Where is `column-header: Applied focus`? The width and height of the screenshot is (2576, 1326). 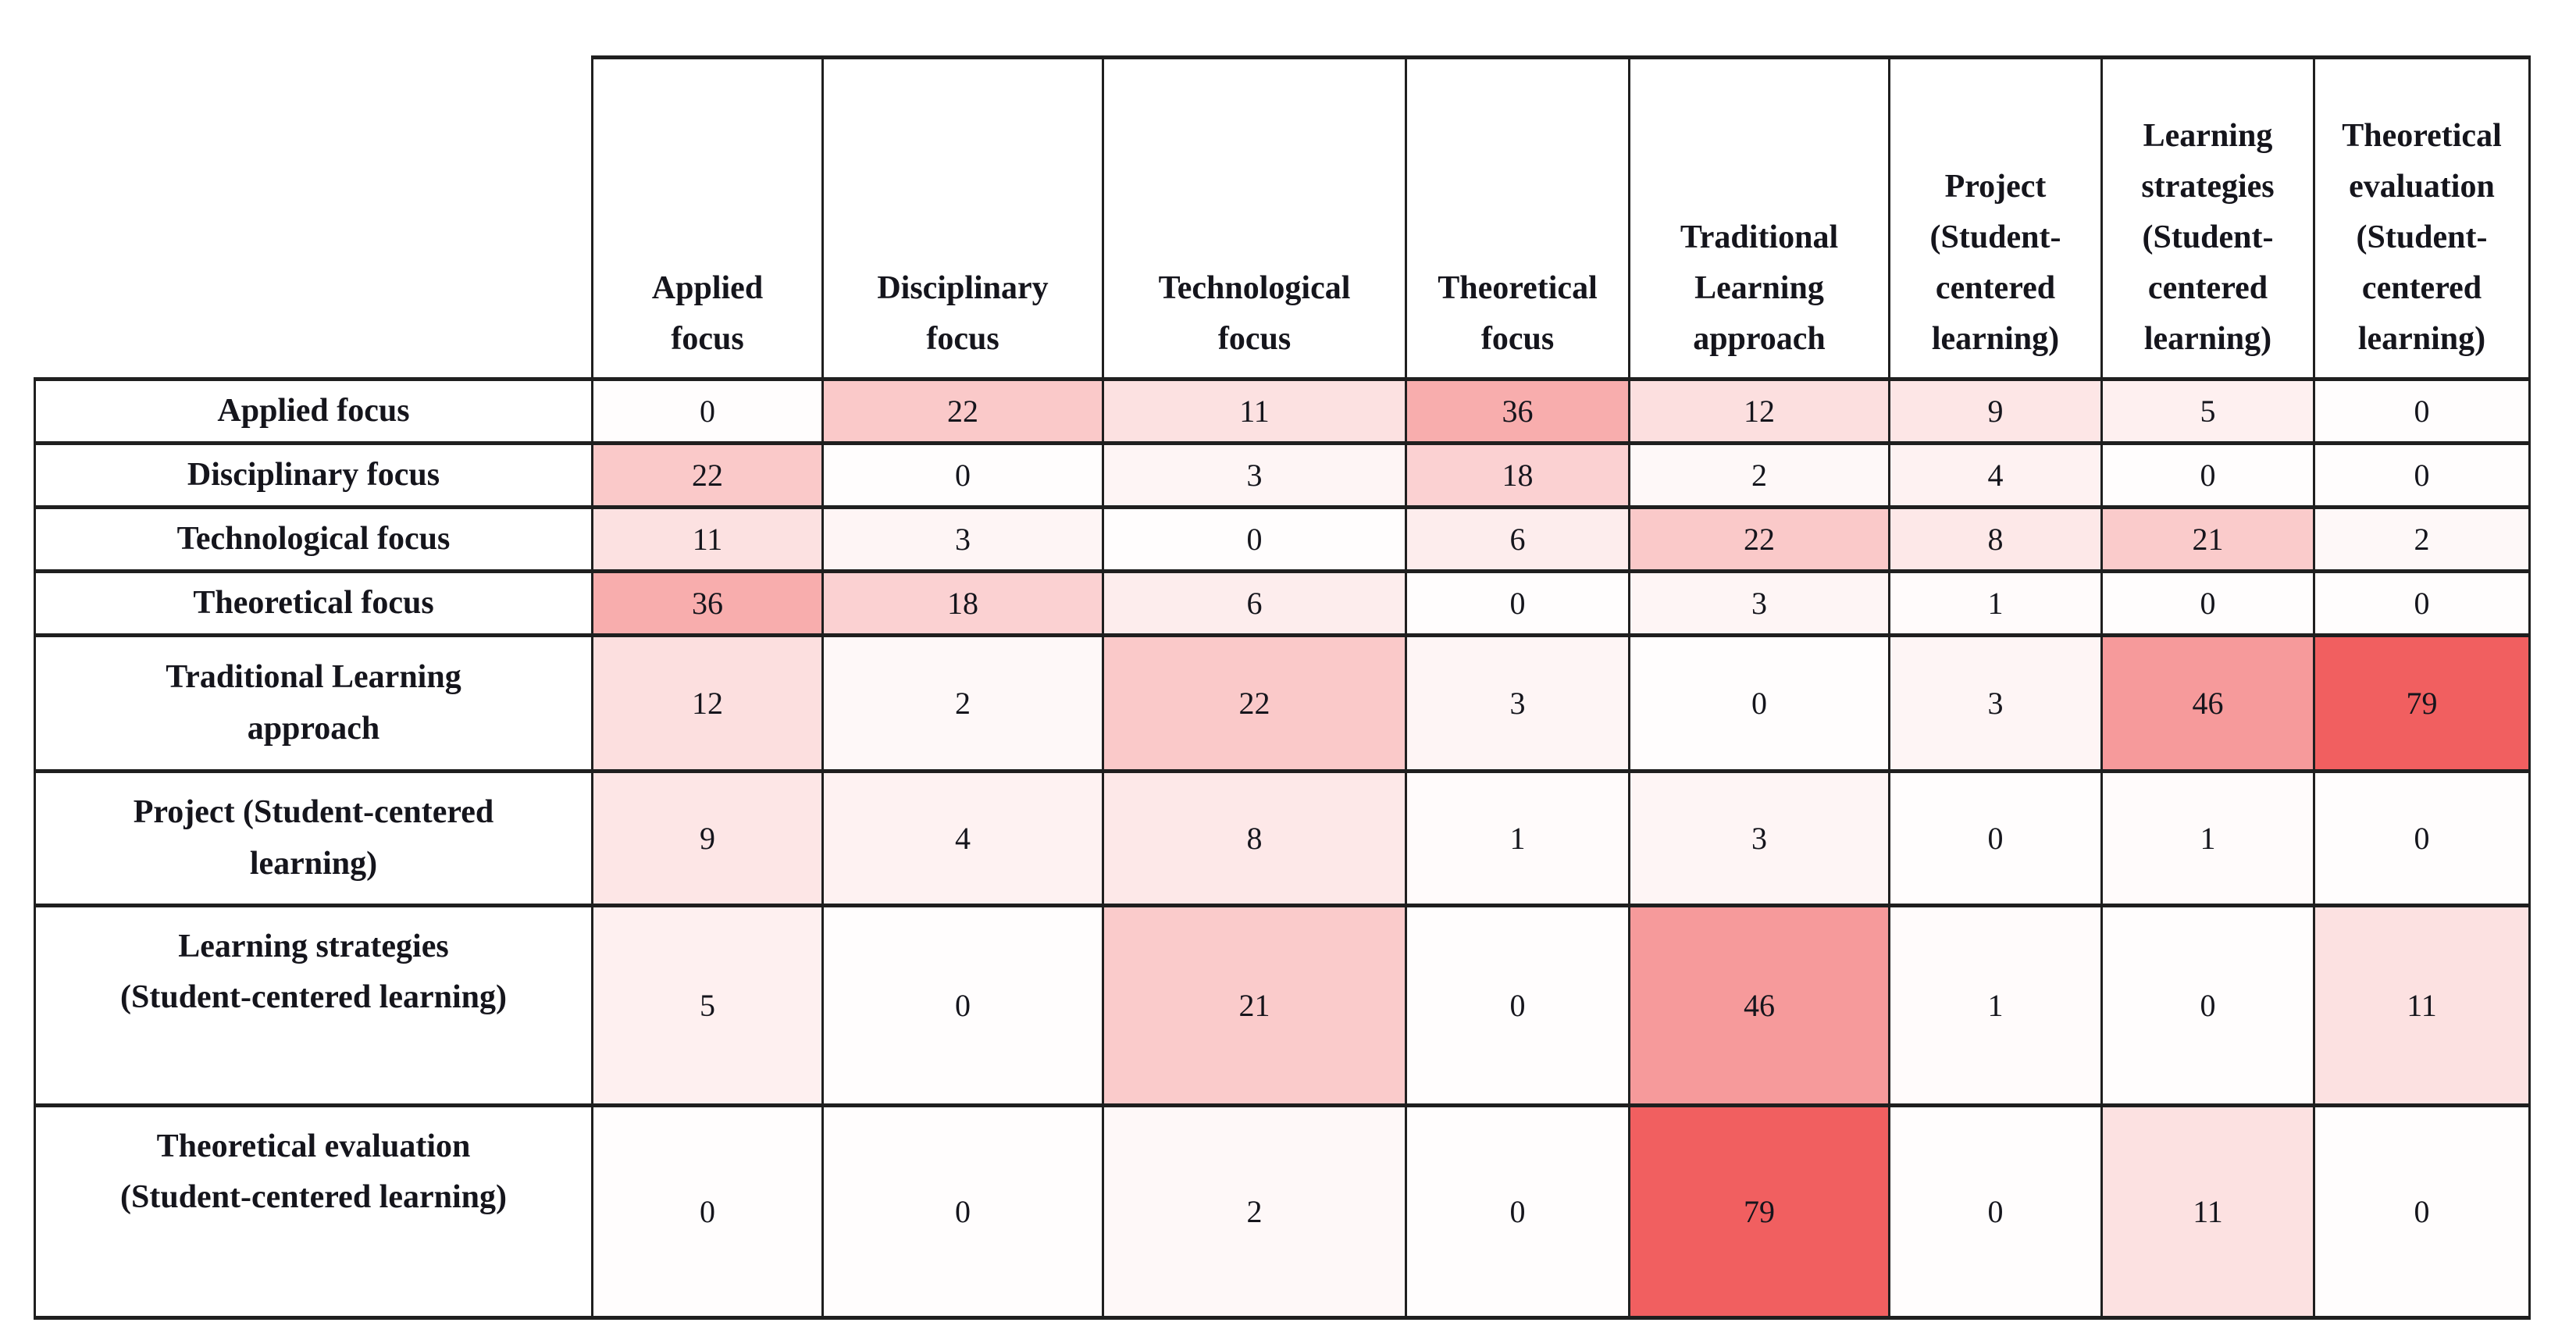 column-header: Applied focus is located at coordinates (708, 218).